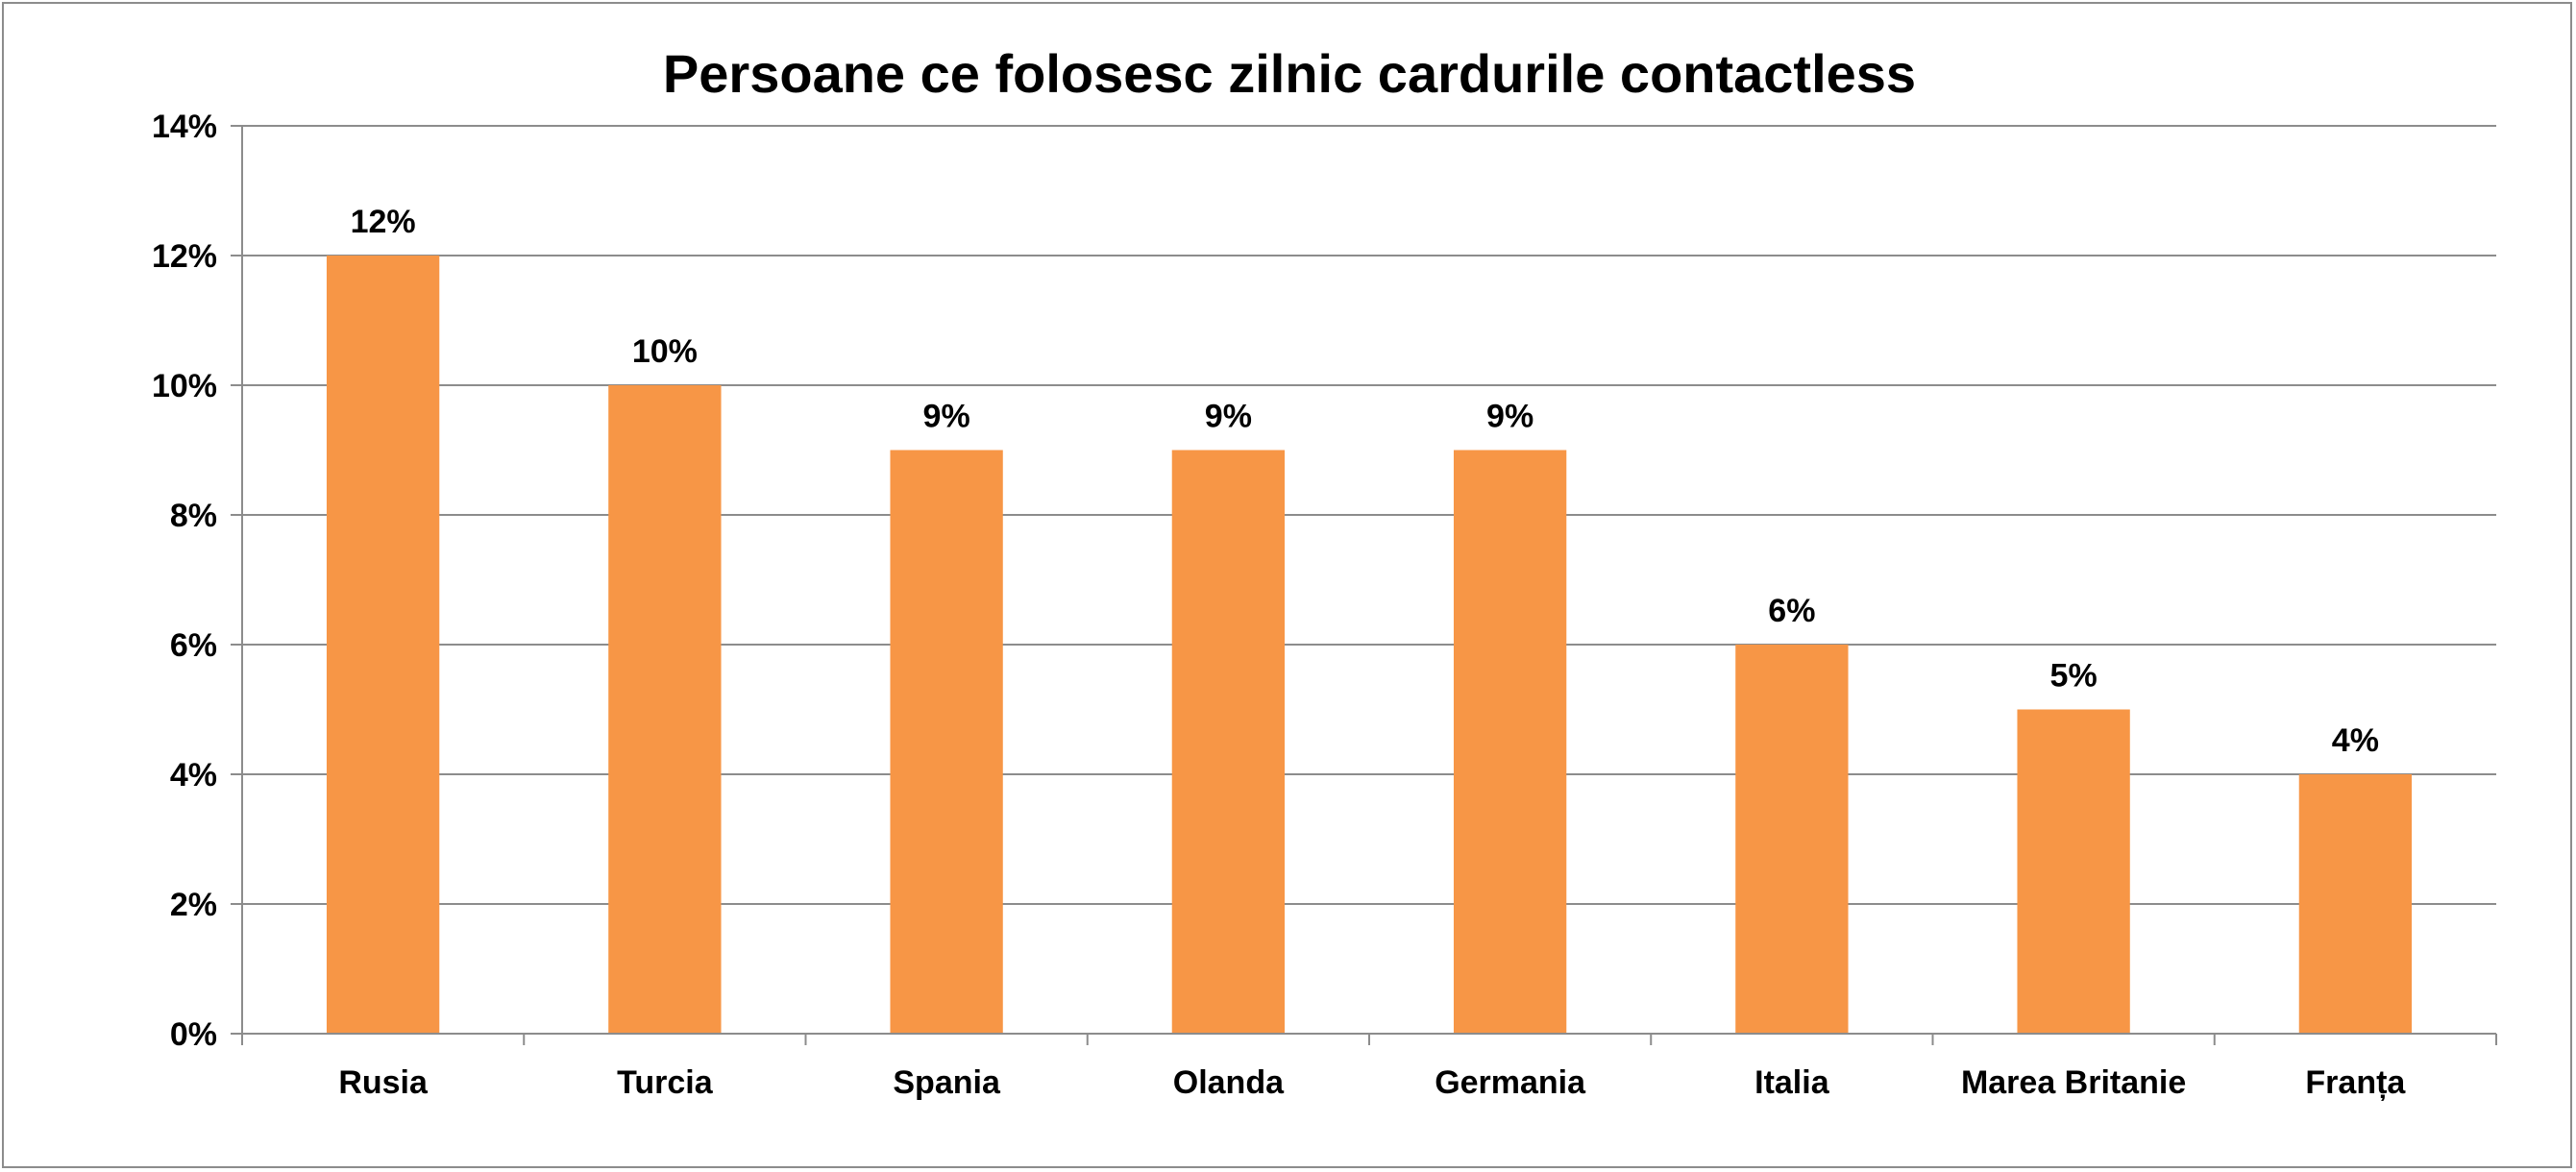  What do you see at coordinates (184, 256) in the screenshot?
I see `y-axis-tick-label: 12%` at bounding box center [184, 256].